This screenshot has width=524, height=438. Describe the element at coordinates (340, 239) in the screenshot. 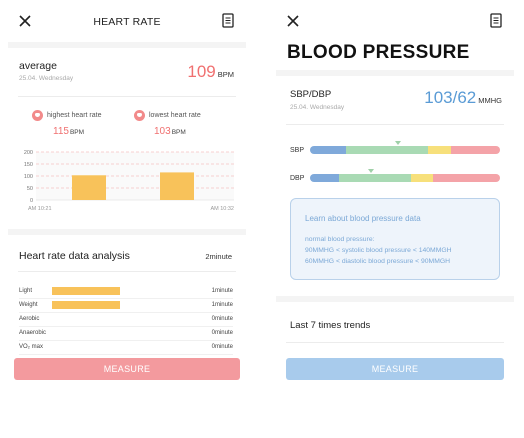

I see `info-subtitle: normal blood pressure:` at that location.